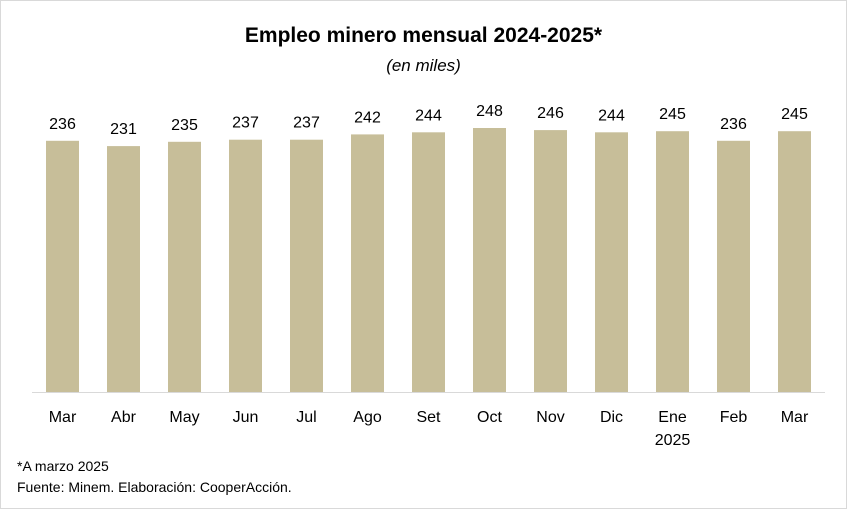 The height and width of the screenshot is (509, 847). I want to click on x-tick-label: Set, so click(428, 417).